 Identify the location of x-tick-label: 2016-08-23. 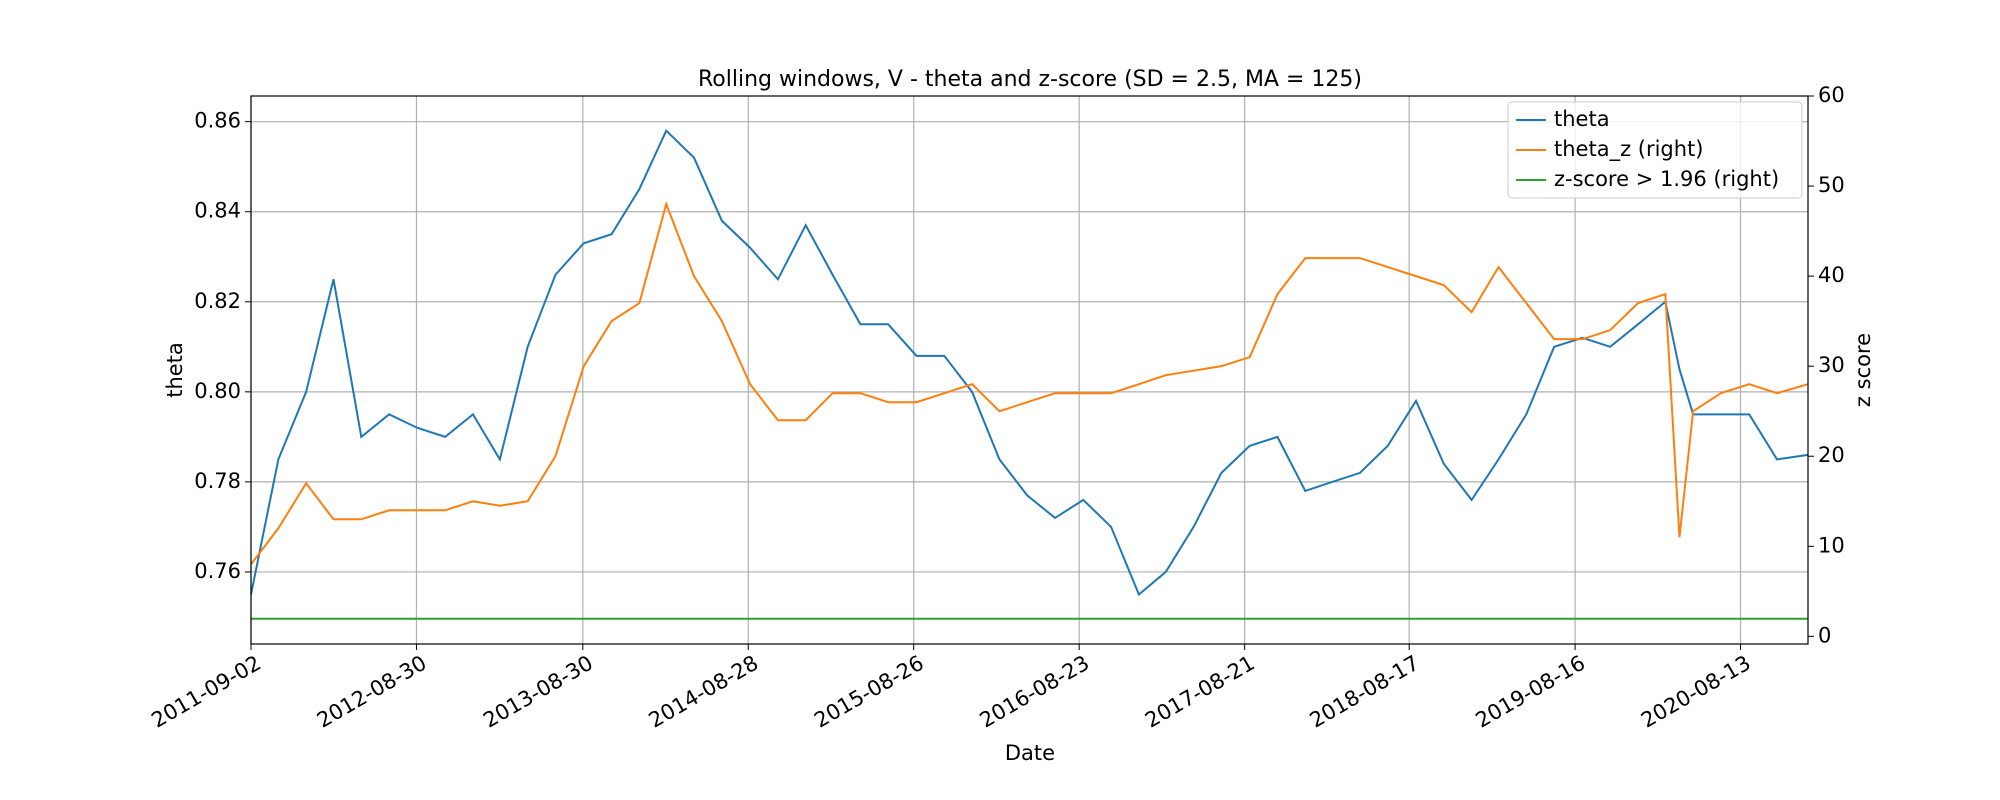
(1035, 692).